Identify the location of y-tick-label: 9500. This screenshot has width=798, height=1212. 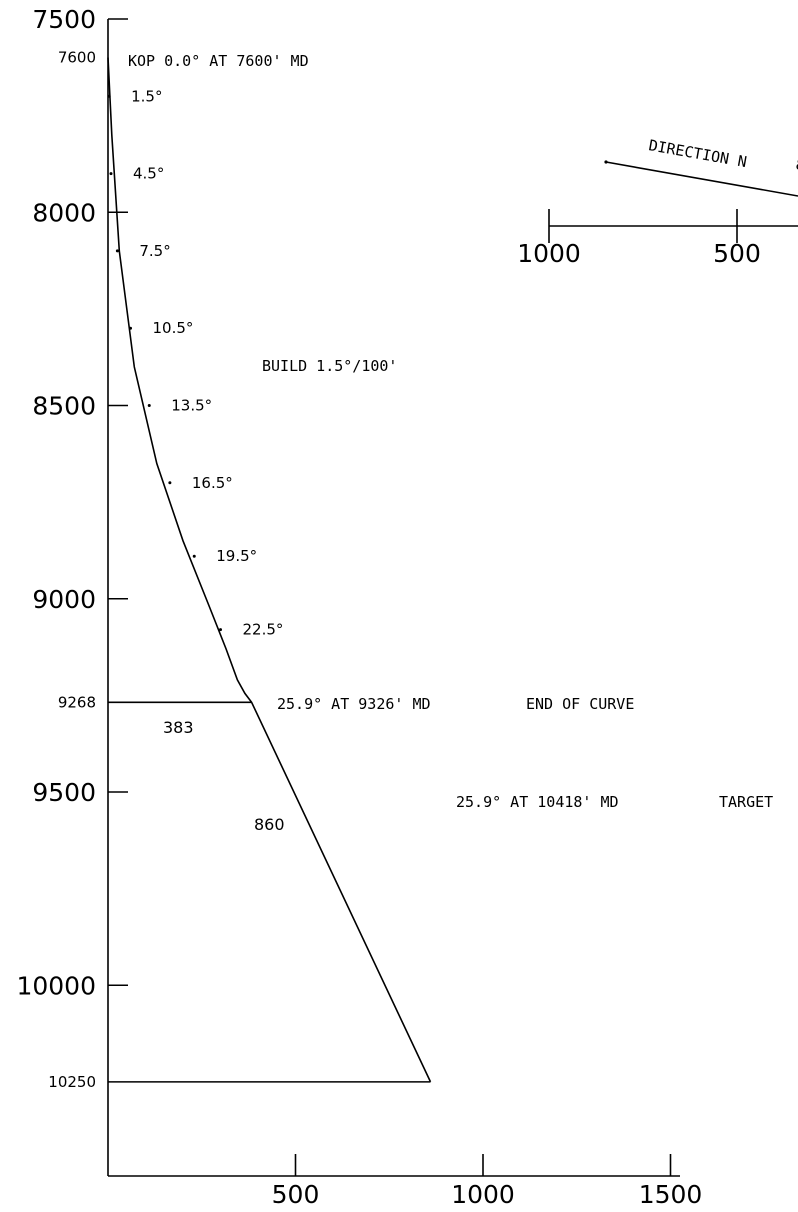
(64, 792).